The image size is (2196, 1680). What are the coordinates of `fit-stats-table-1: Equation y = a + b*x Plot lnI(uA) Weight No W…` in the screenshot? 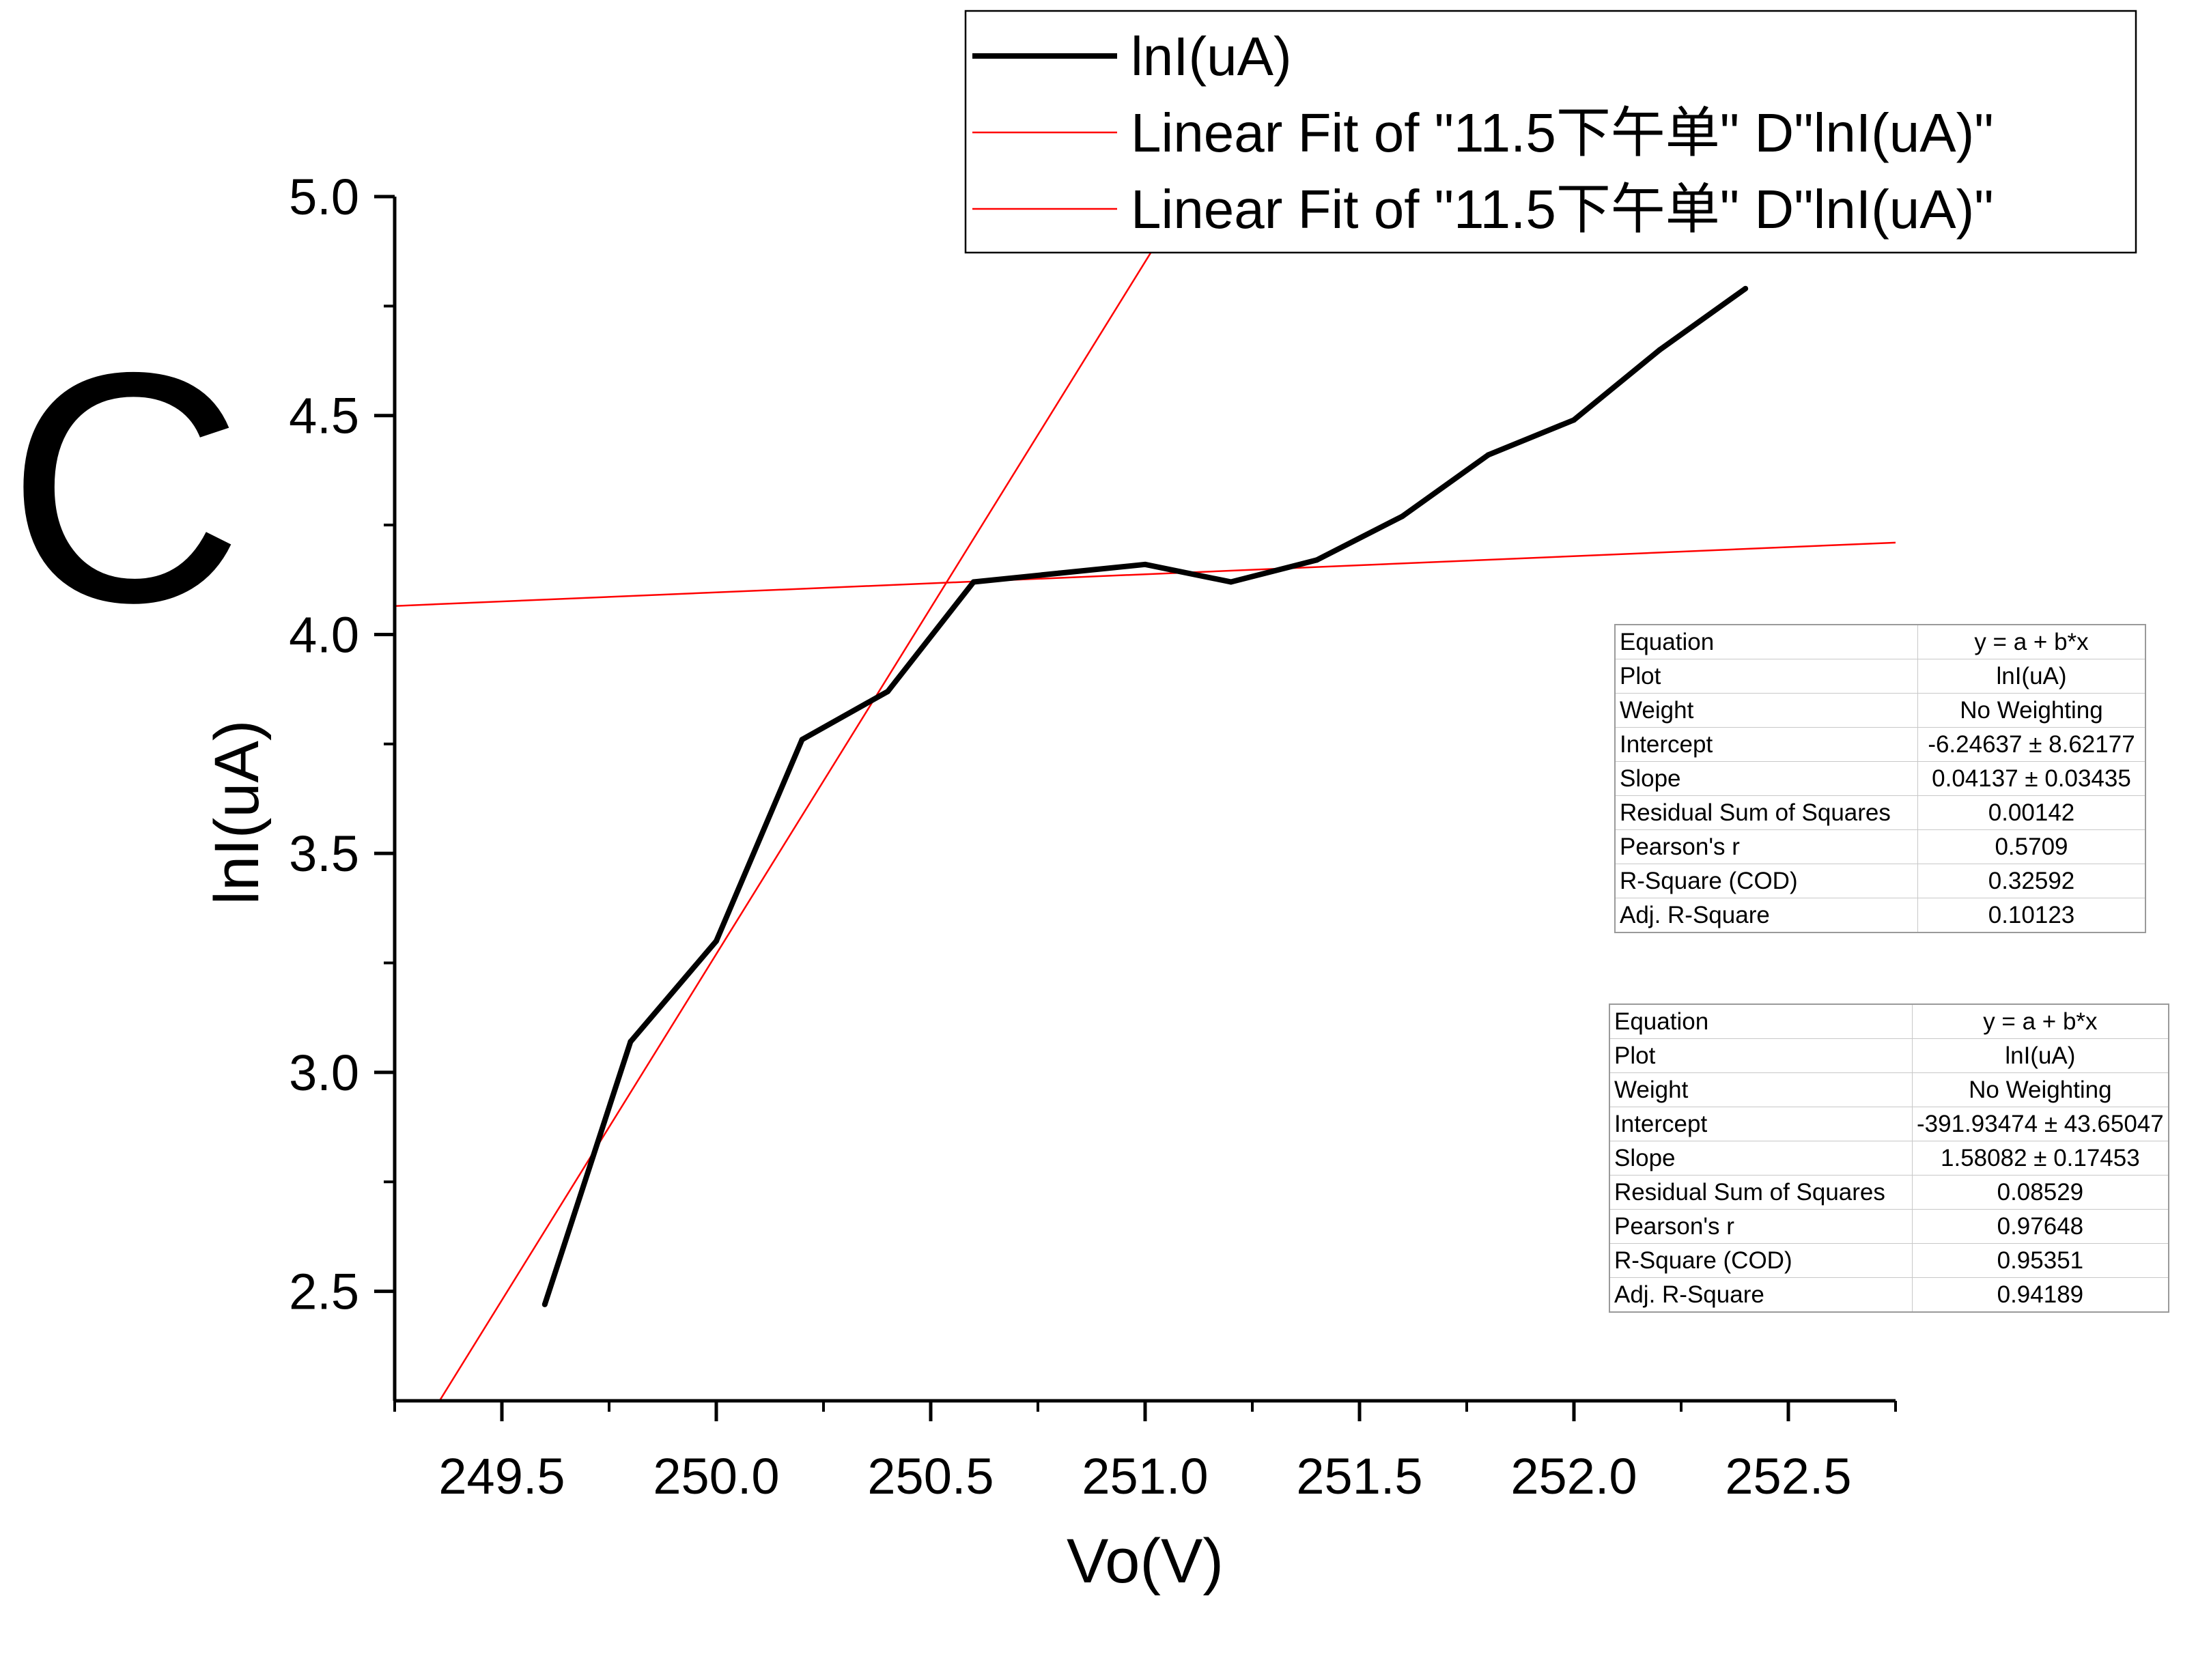 It's located at (1880, 778).